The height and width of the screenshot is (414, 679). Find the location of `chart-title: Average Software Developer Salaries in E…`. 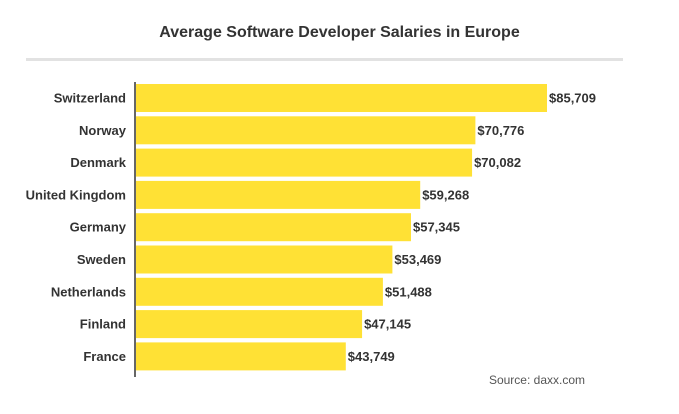

chart-title: Average Software Developer Salaries in E… is located at coordinates (339, 32).